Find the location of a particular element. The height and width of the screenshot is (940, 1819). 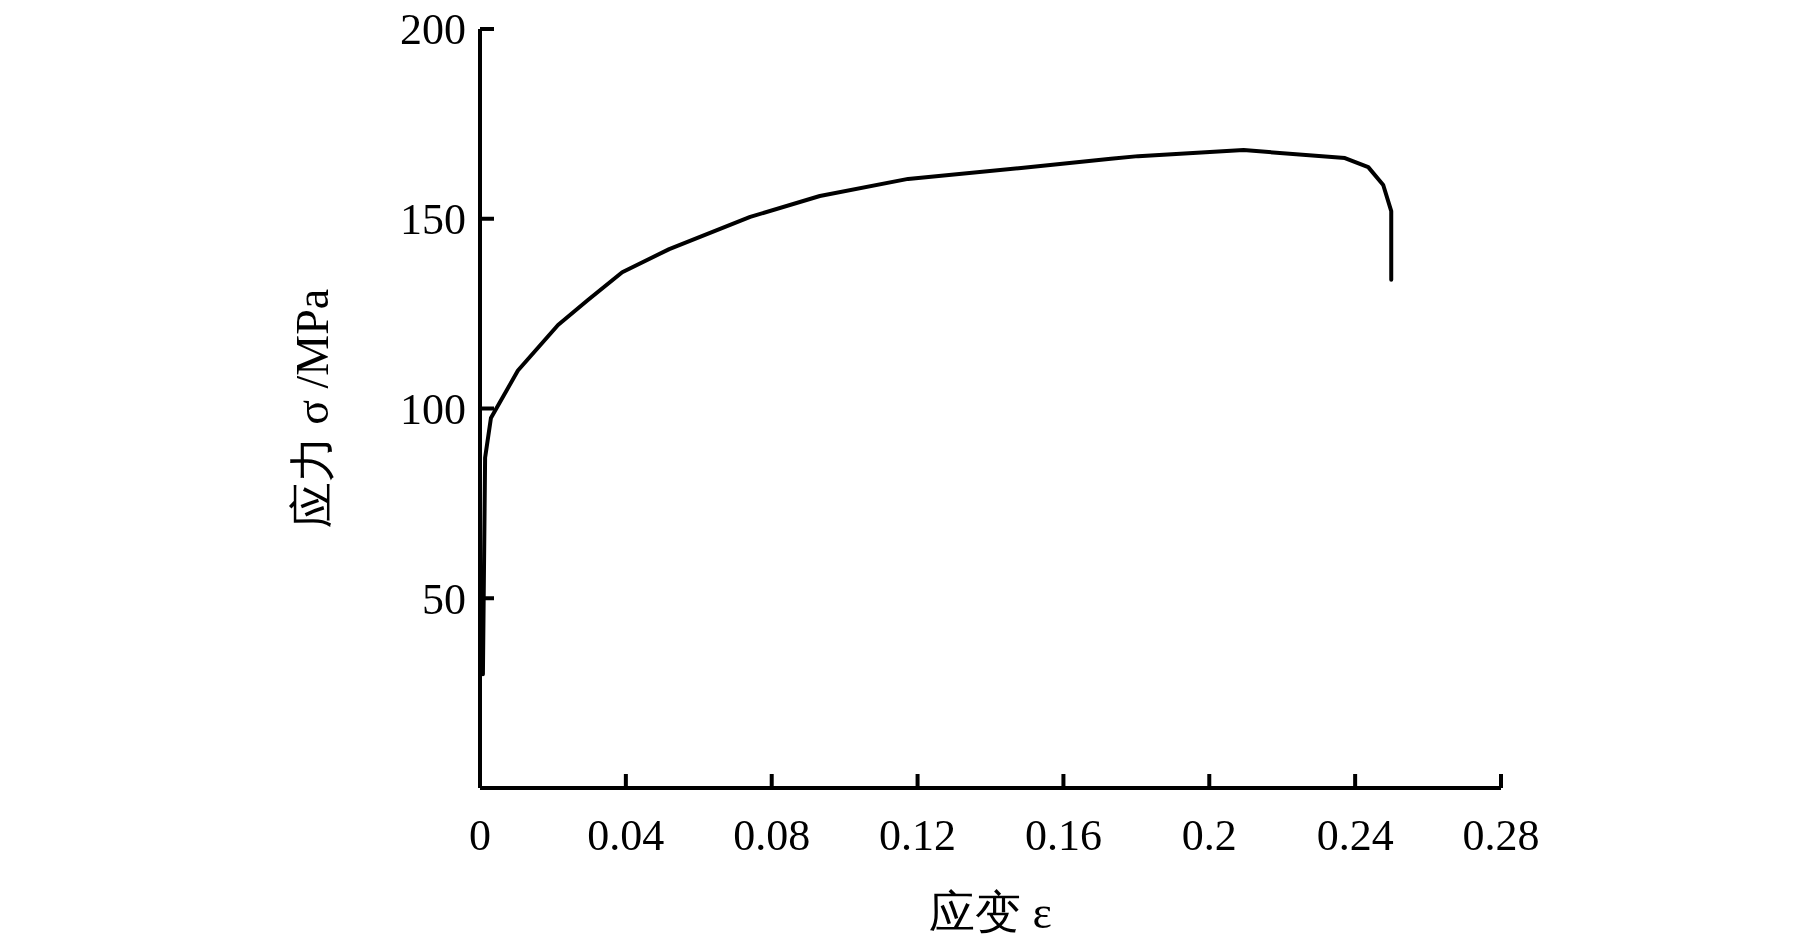

y-tick-label: 200 is located at coordinates (433, 30).